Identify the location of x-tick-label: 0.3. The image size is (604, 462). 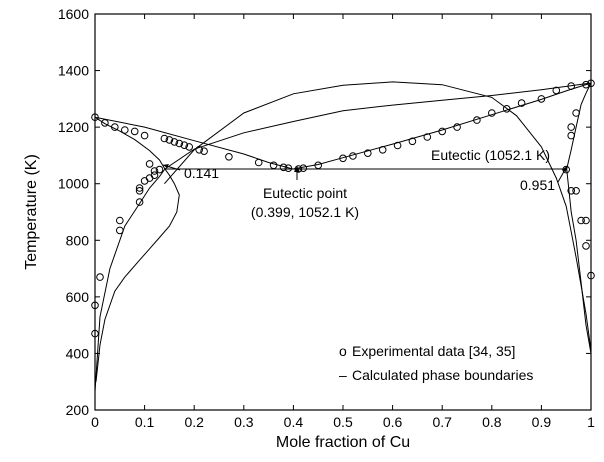
(244, 422).